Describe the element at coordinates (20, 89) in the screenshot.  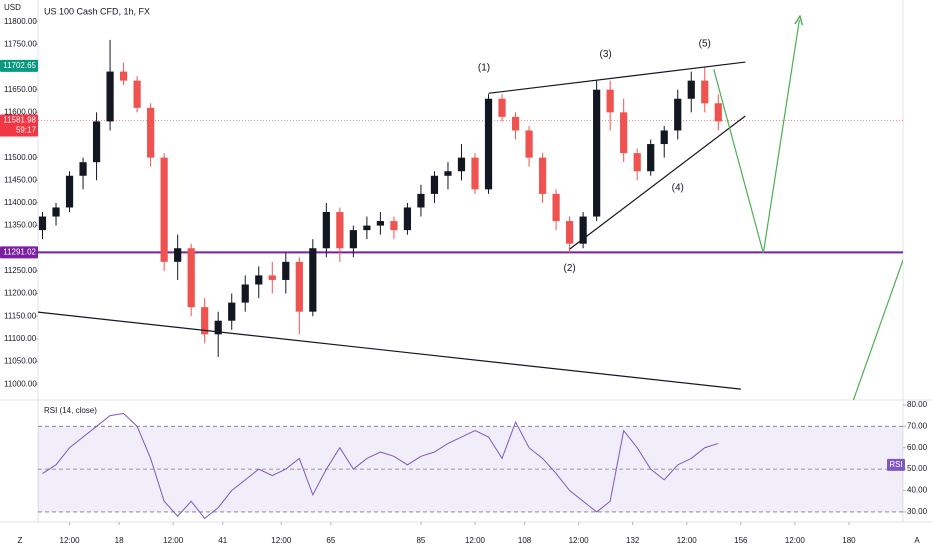
I see `y-tick-label: 11650.00` at that location.